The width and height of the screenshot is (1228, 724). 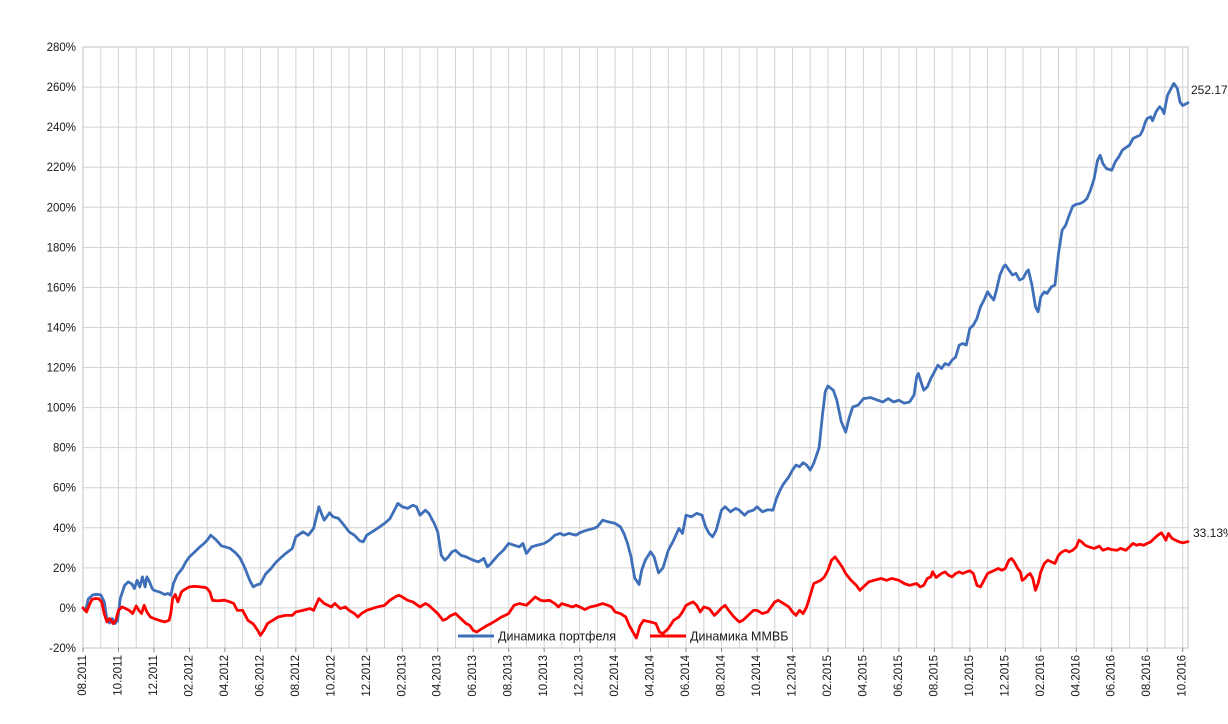 I want to click on y-tick-label: 60%, so click(x=64, y=489).